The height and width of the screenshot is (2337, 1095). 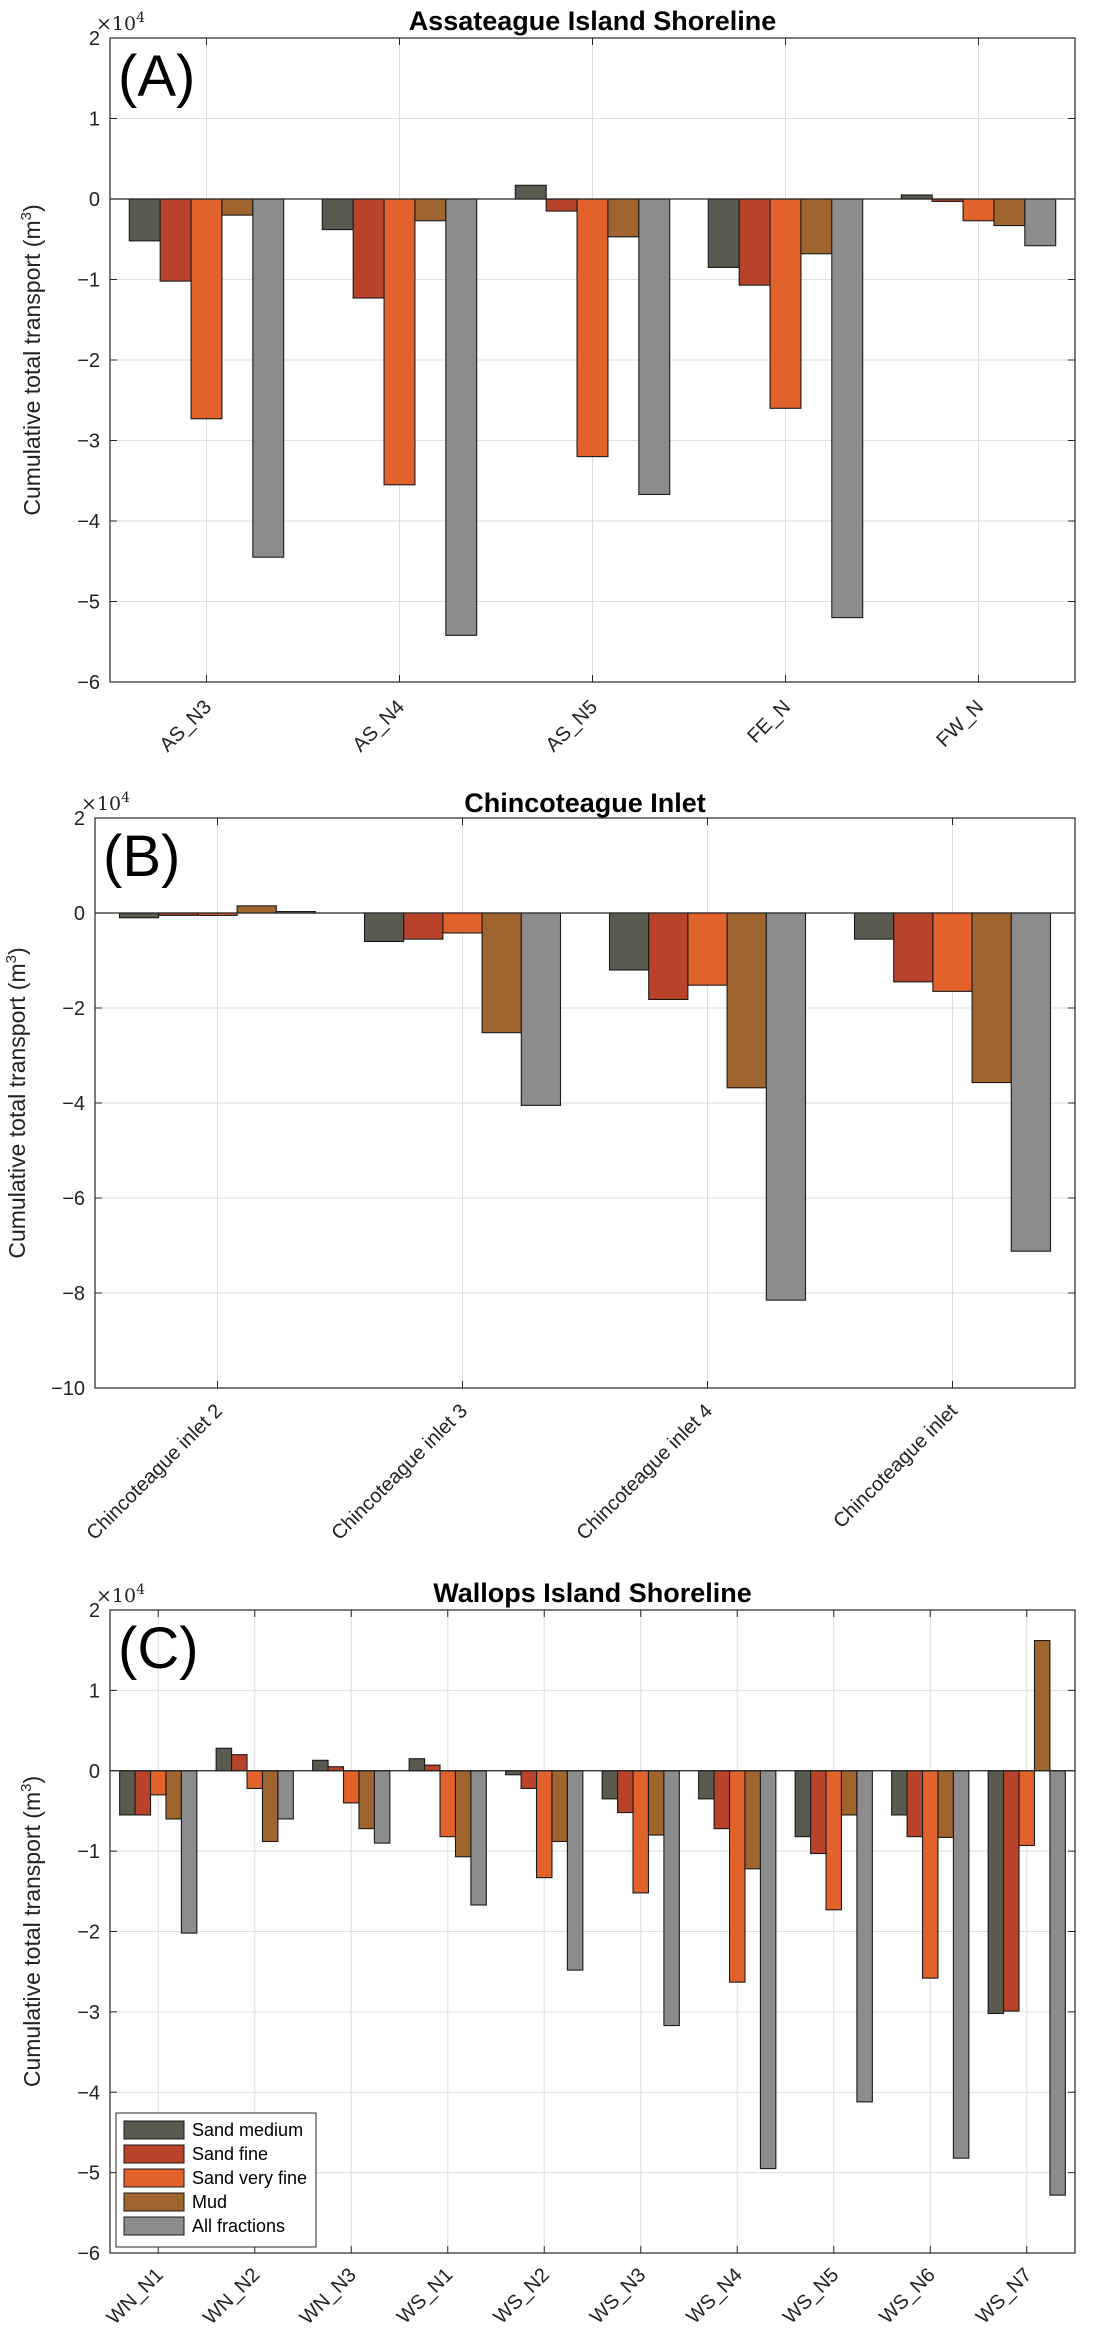 What do you see at coordinates (158, 1648) in the screenshot?
I see `panel-label: (C)` at bounding box center [158, 1648].